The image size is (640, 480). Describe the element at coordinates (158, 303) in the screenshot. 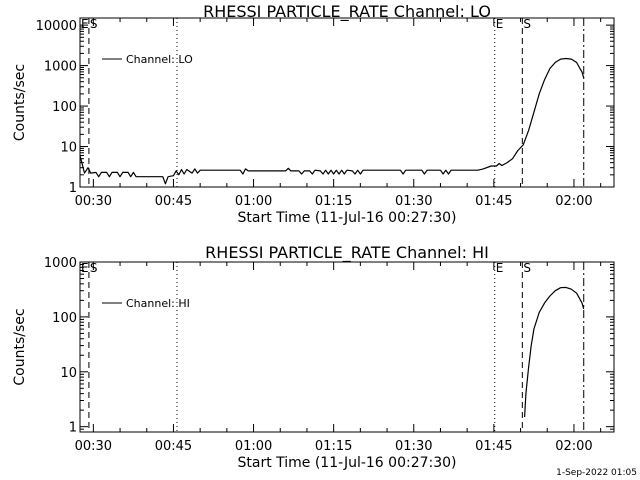

I see `legend-label: Channel: HI` at that location.